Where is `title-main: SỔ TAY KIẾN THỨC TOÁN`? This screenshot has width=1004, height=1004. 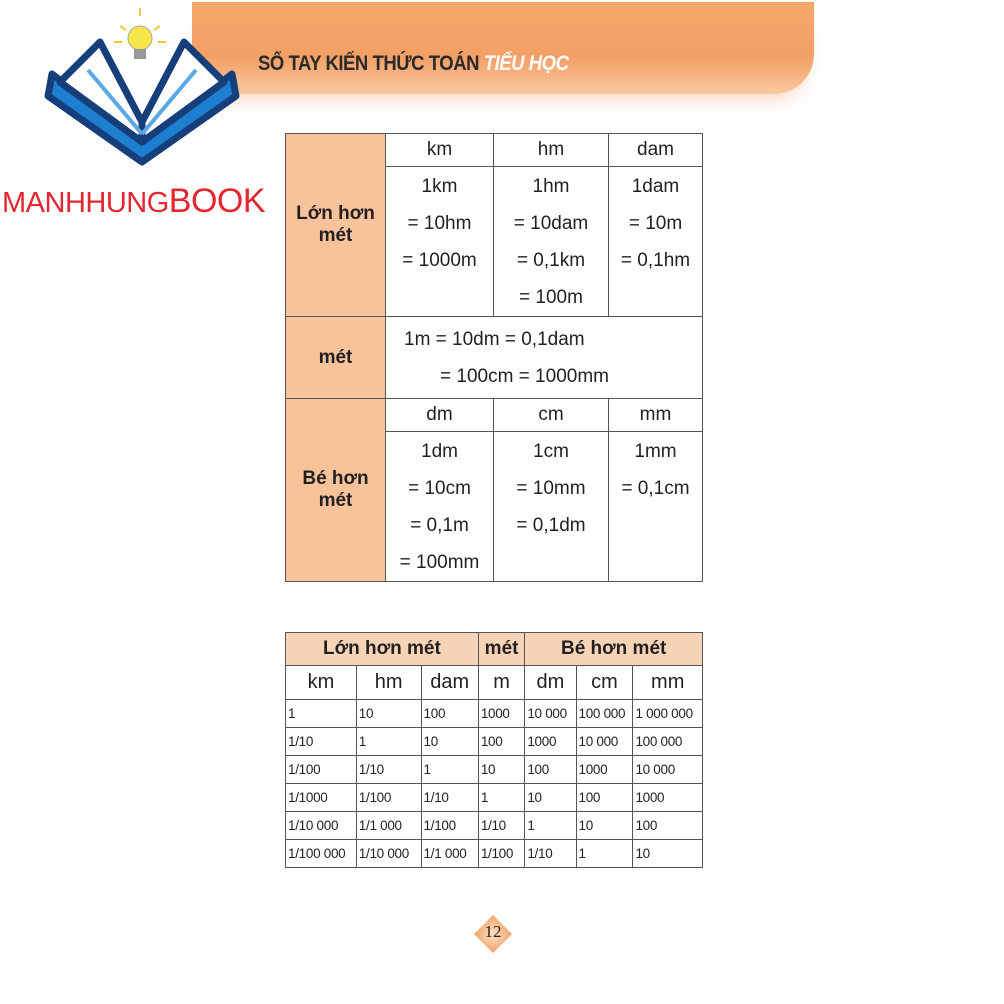 title-main: SỔ TAY KIẾN THỨC TOÁN is located at coordinates (369, 63).